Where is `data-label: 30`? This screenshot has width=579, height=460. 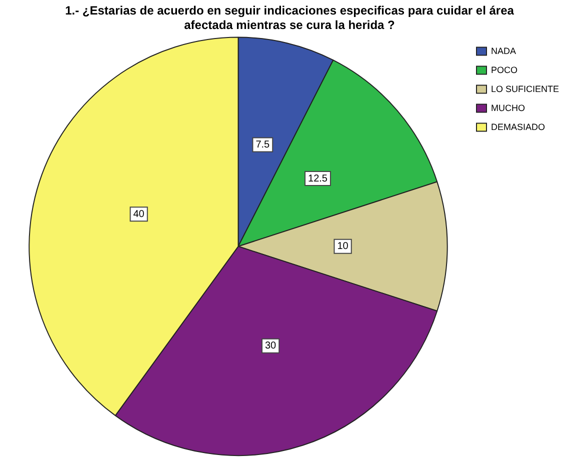 data-label: 30 is located at coordinates (270, 346).